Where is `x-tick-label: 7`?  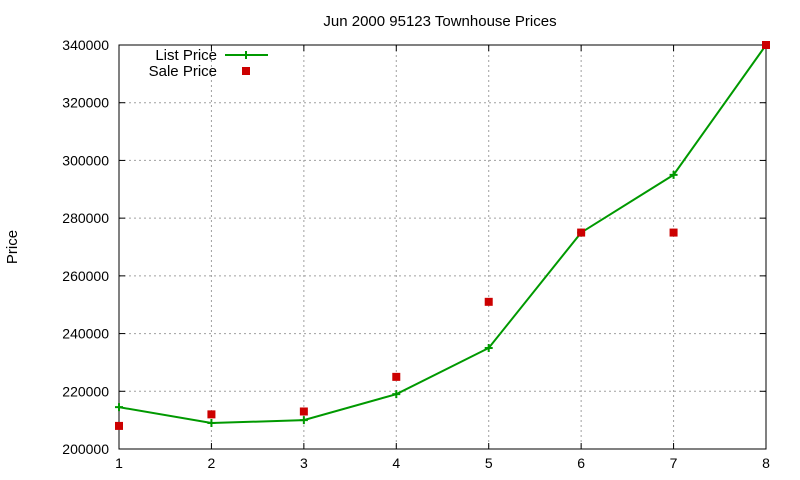
x-tick-label: 7 is located at coordinates (674, 463).